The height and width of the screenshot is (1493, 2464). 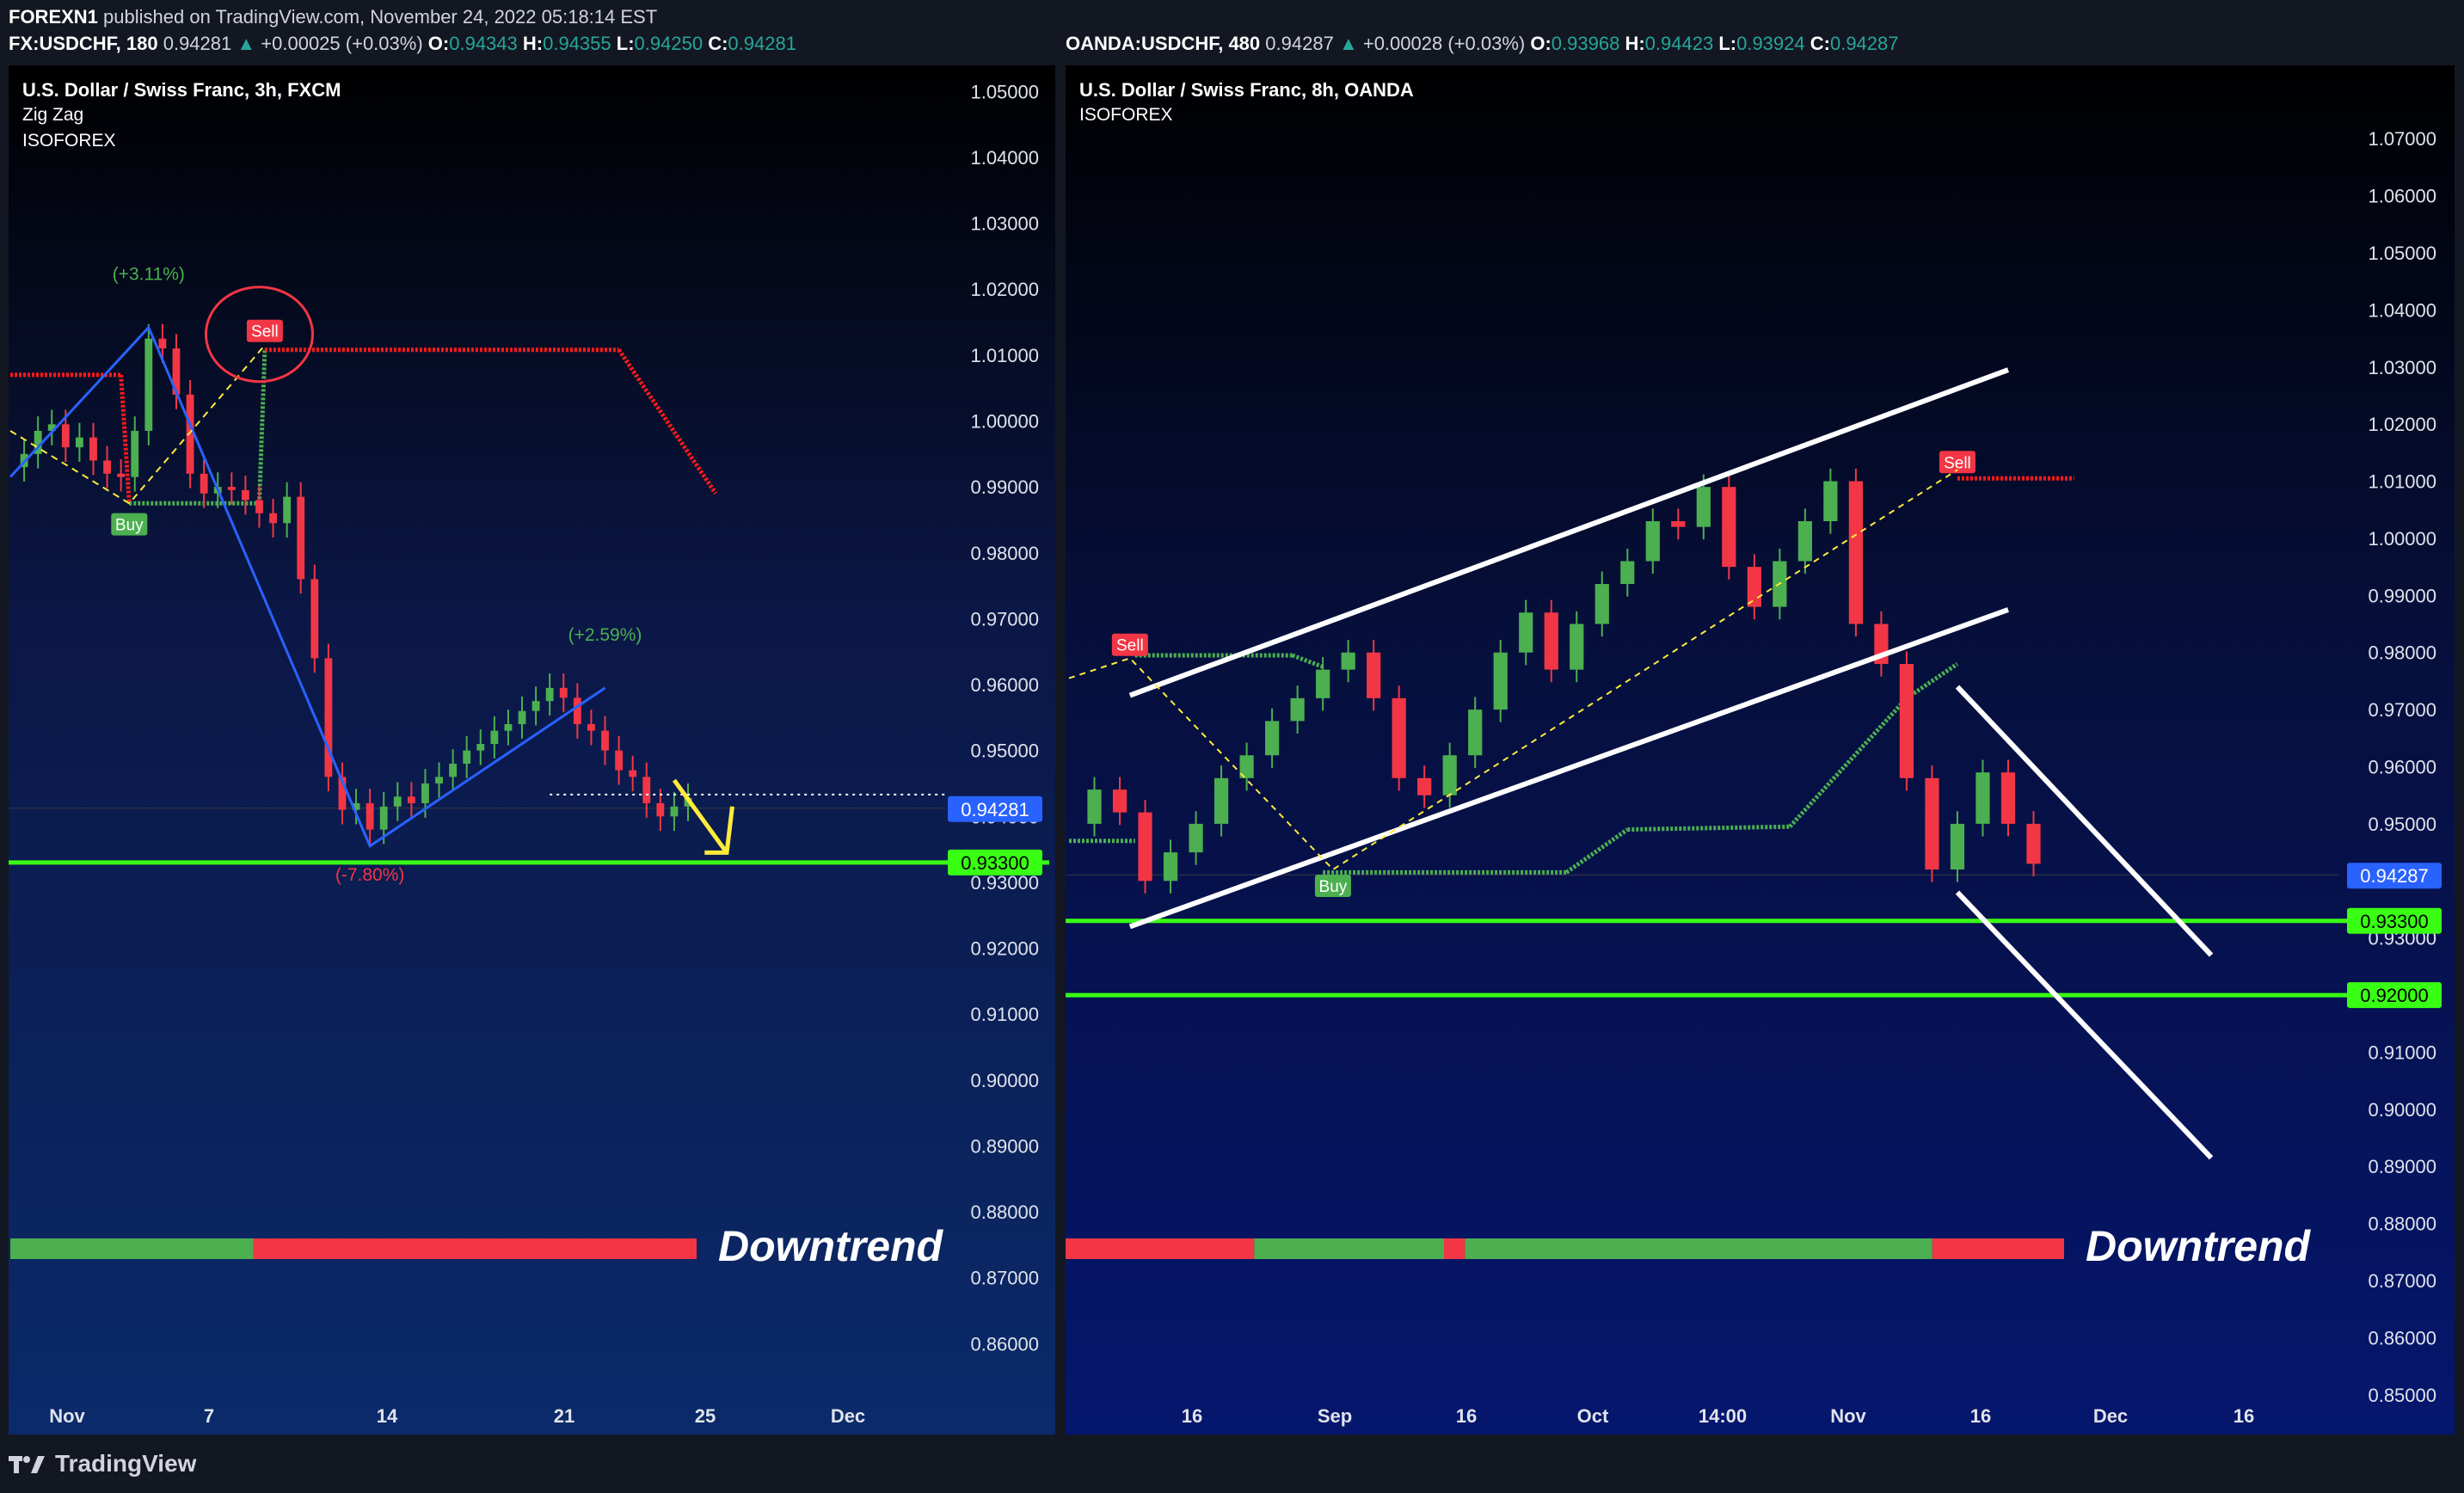 What do you see at coordinates (995, 809) in the screenshot?
I see `current-price-tag` at bounding box center [995, 809].